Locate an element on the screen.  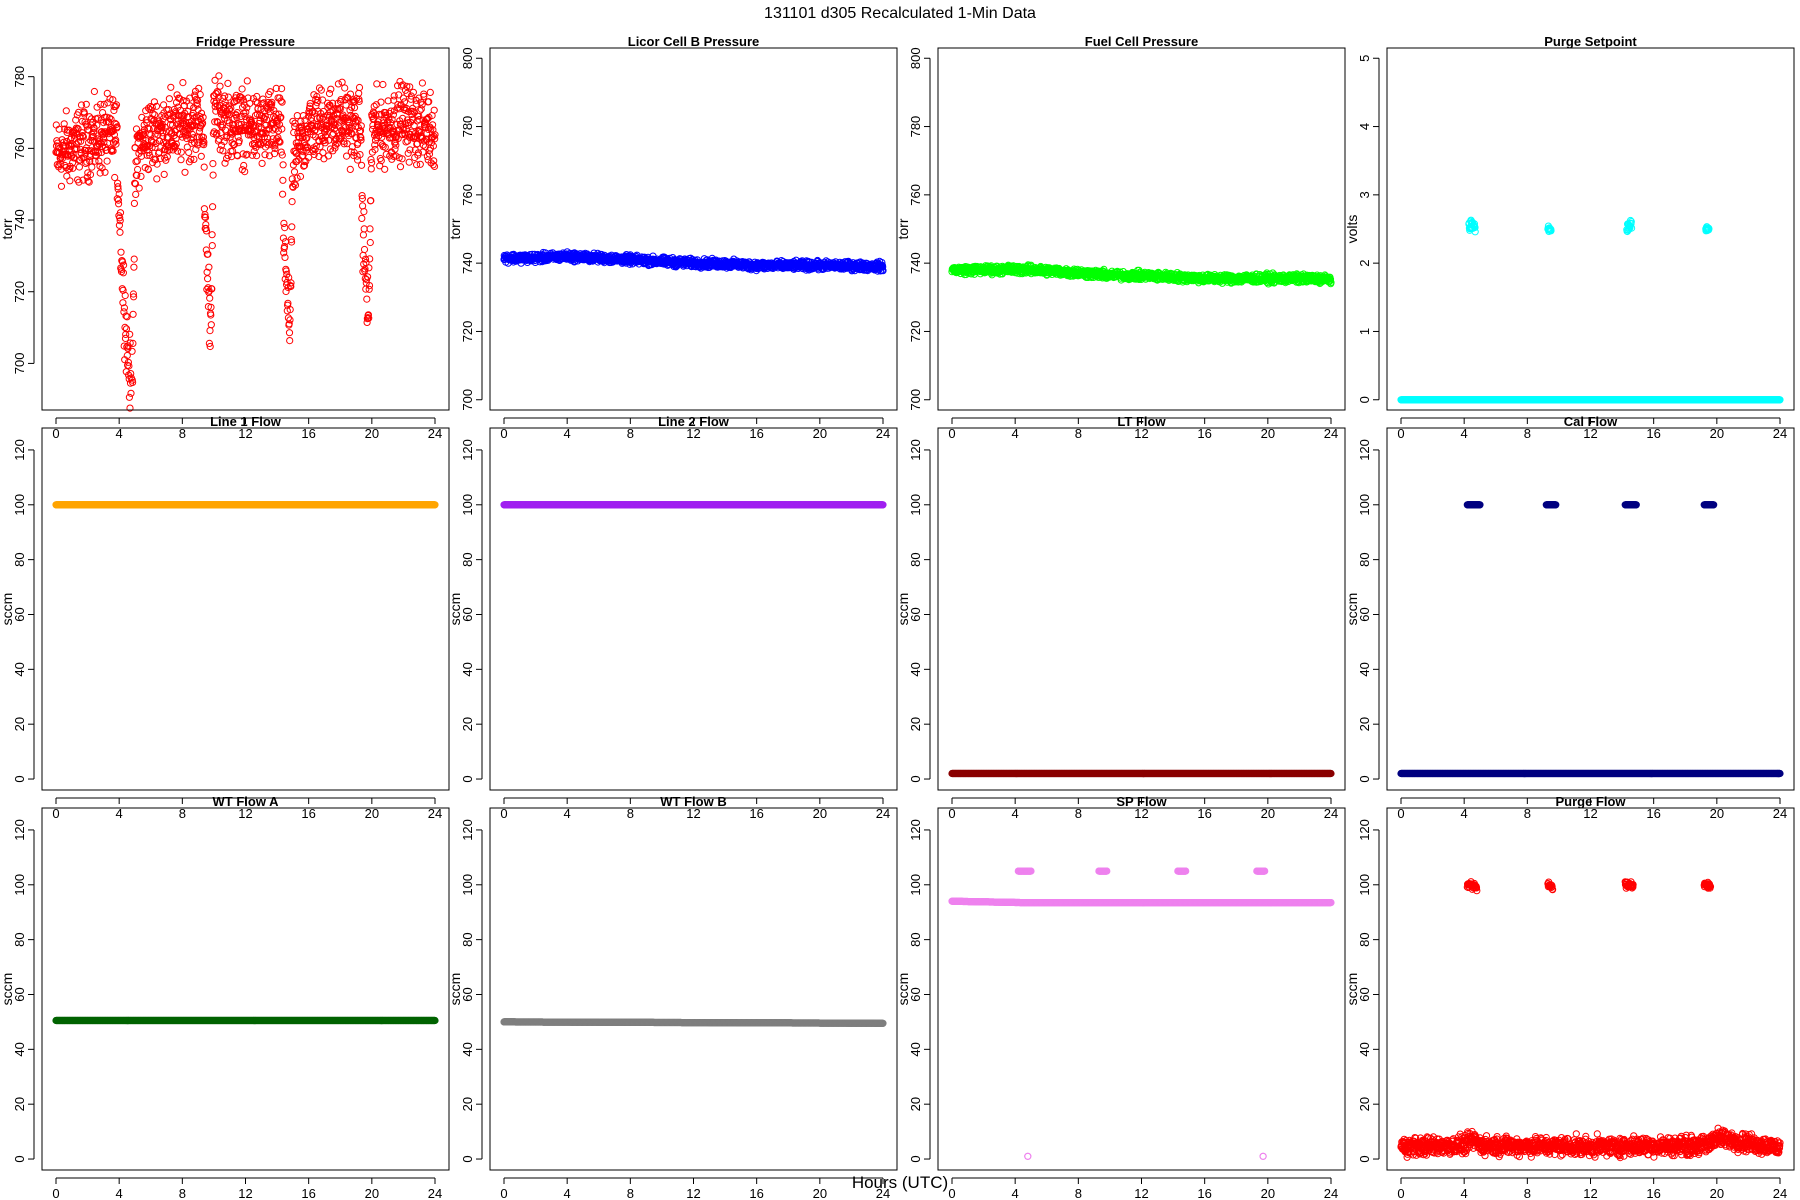
panel-title: Fuel Cell Pressure is located at coordinates (1141, 41).